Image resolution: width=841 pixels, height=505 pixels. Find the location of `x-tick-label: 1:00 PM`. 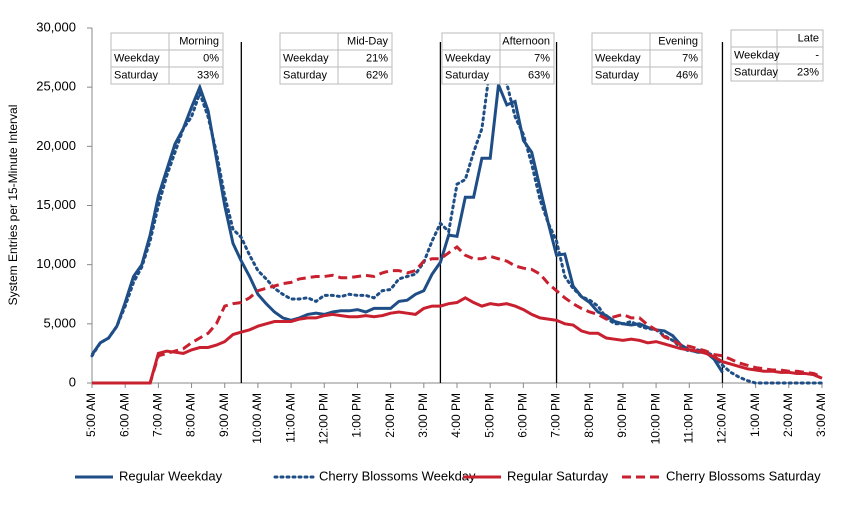

x-tick-label: 1:00 PM is located at coordinates (357, 415).